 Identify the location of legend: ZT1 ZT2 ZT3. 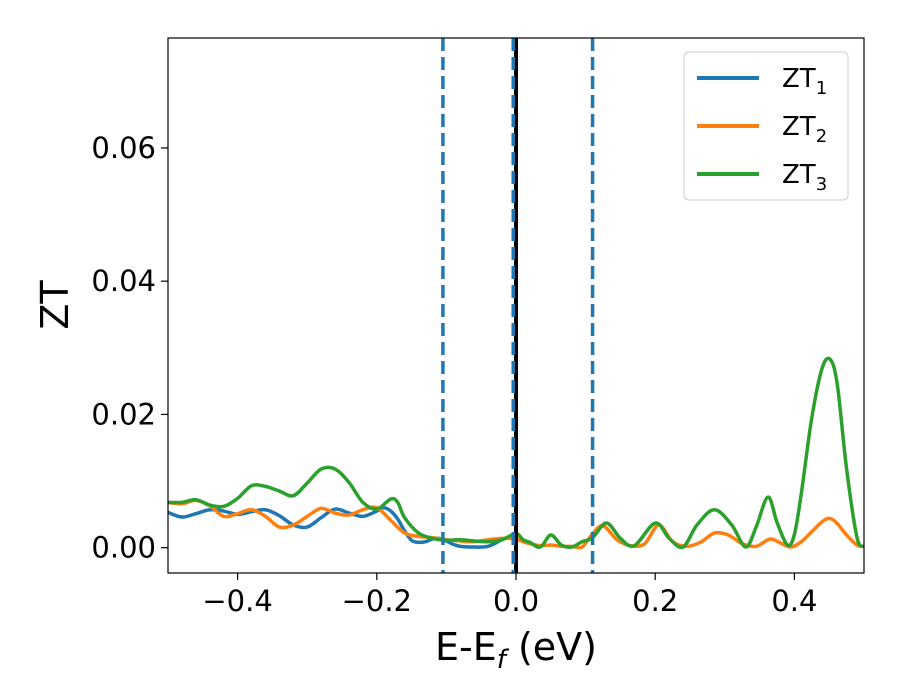
(766, 126).